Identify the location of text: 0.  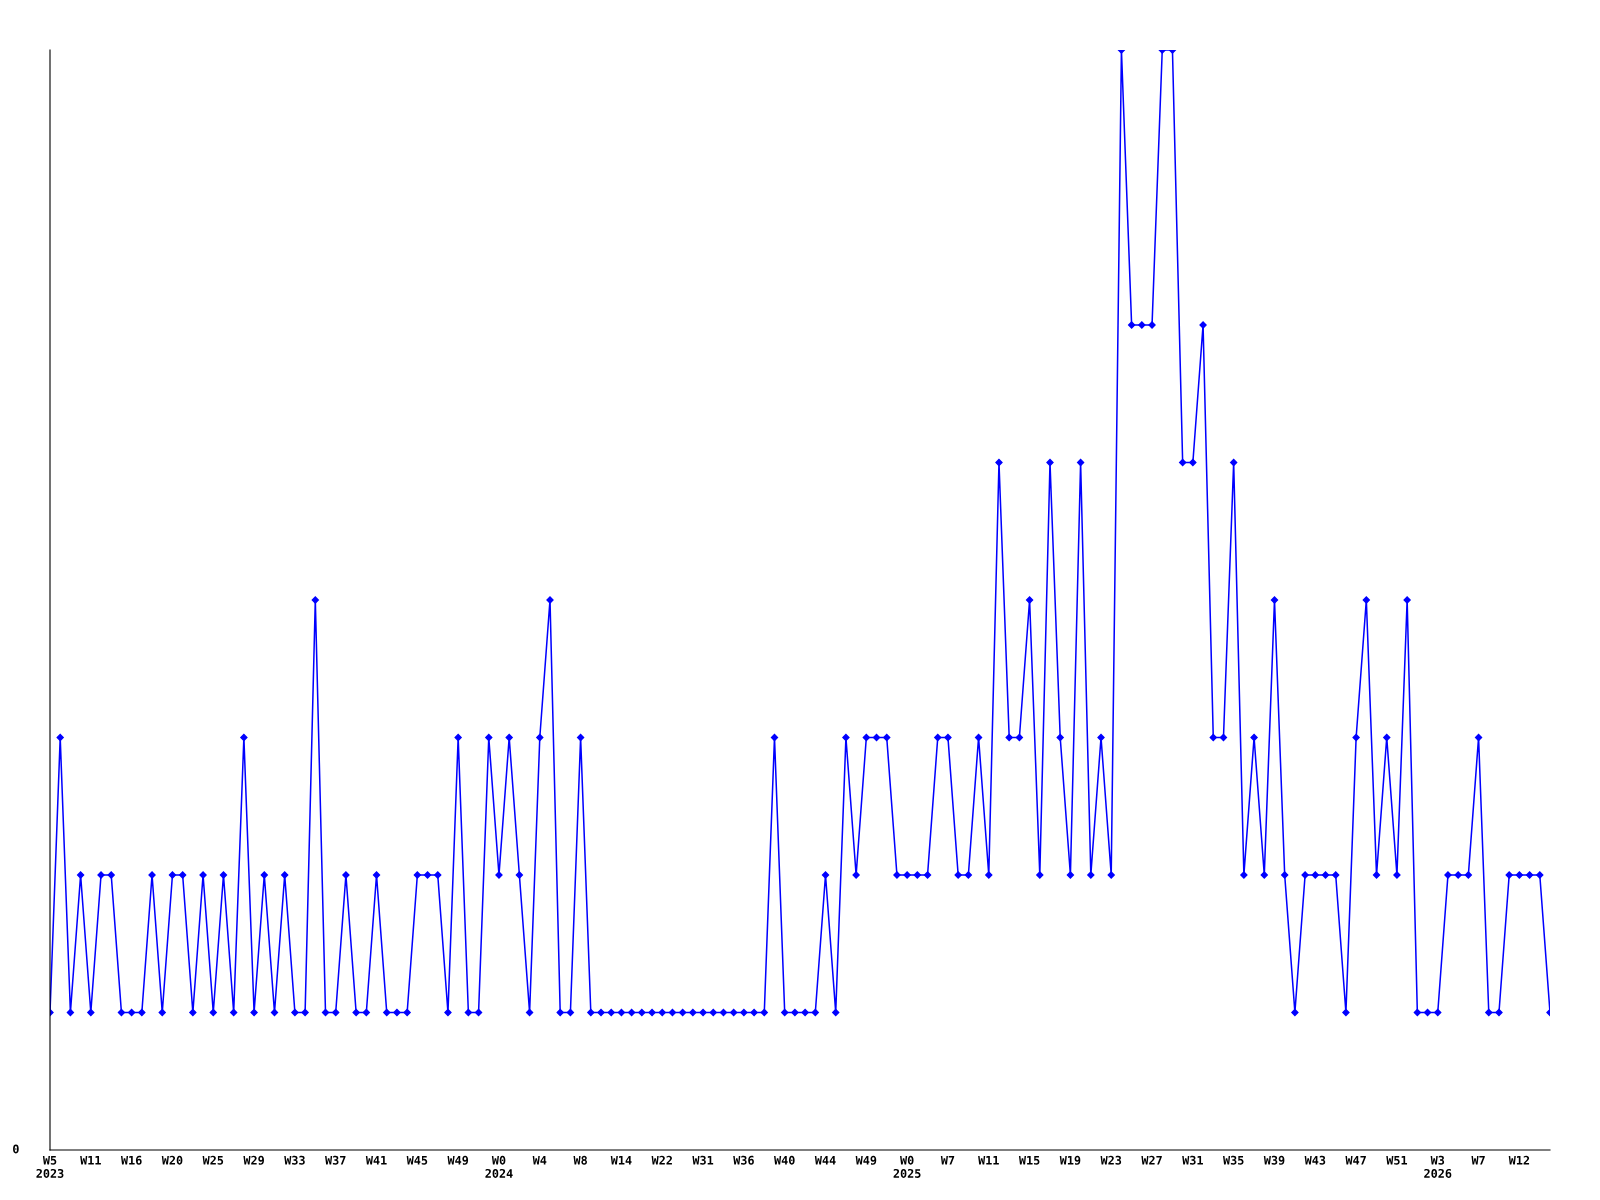
(16, 1149).